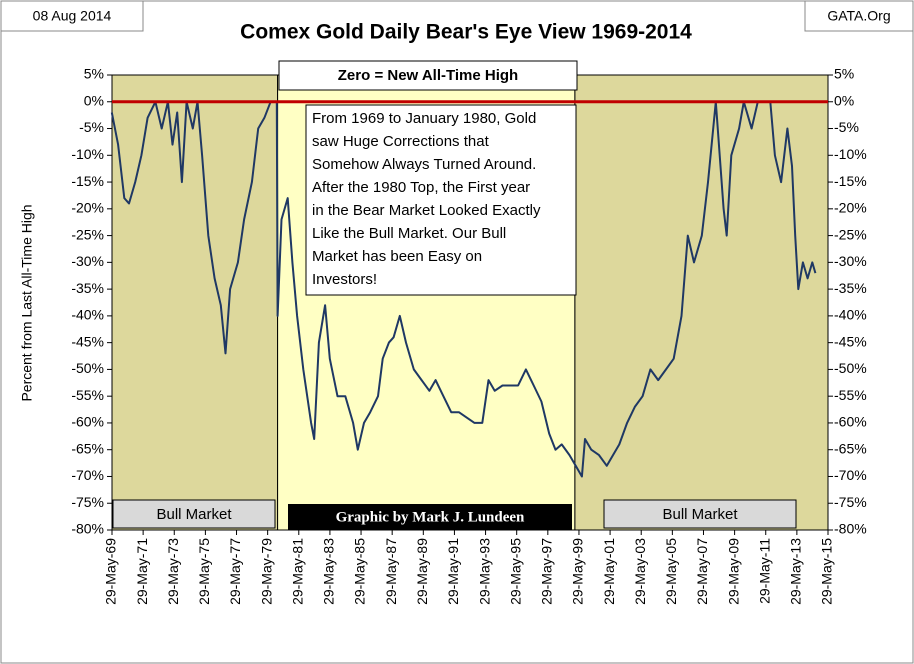 The width and height of the screenshot is (914, 664). I want to click on note-line: Market has been Easy on, so click(397, 256).